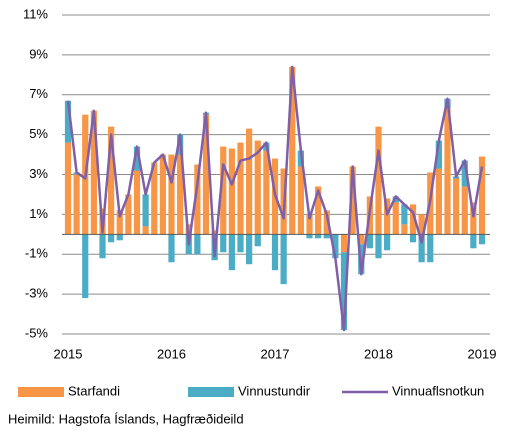  I want to click on y-tick-label: 7%, so click(38, 93).